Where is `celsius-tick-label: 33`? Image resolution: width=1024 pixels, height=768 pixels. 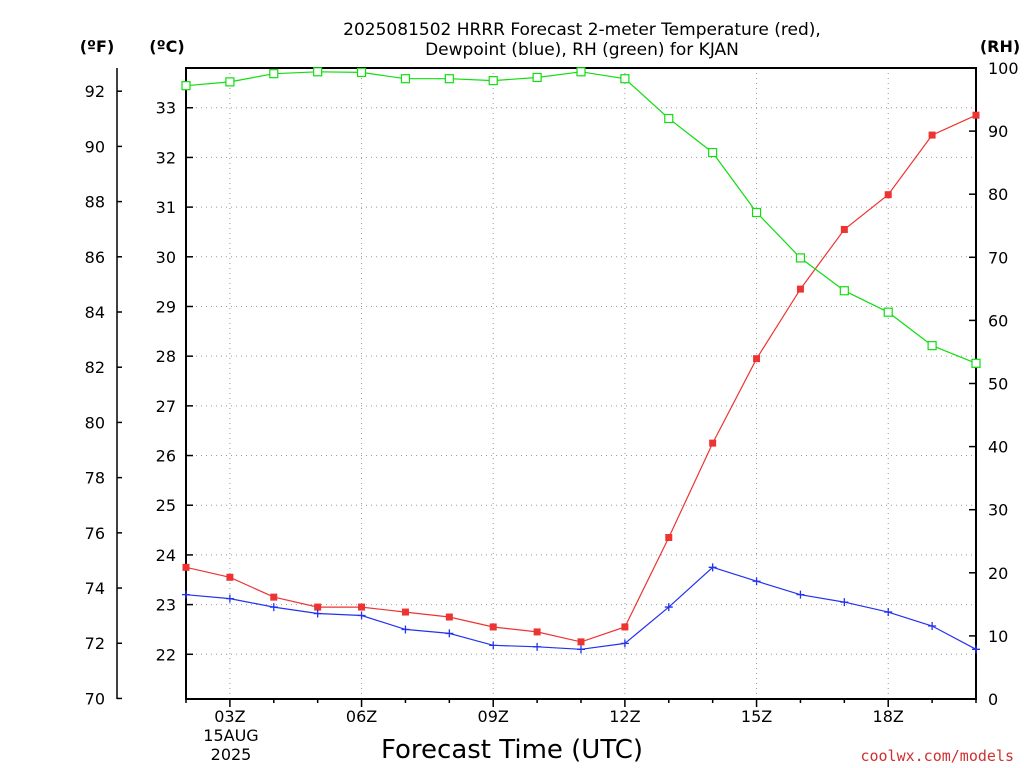
celsius-tick-label: 33 is located at coordinates (166, 108).